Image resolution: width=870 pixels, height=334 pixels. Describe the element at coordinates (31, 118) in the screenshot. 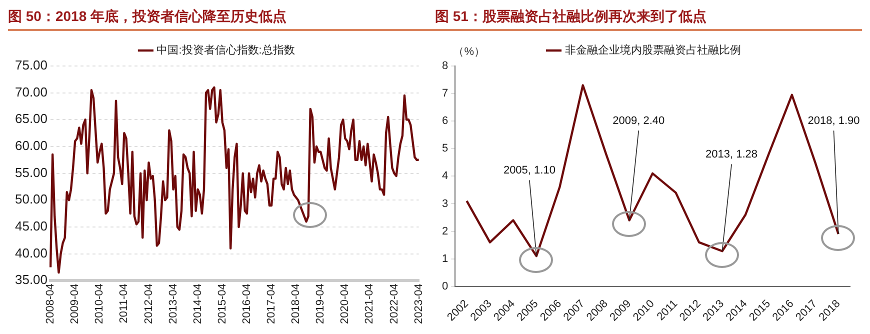

I see `y-tick-label: 65.00` at that location.